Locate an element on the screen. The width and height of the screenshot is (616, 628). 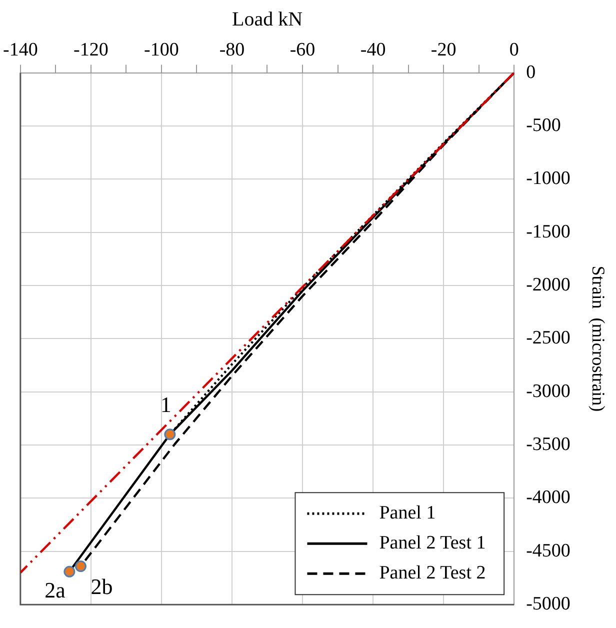
annotation: 2b is located at coordinates (101, 587).